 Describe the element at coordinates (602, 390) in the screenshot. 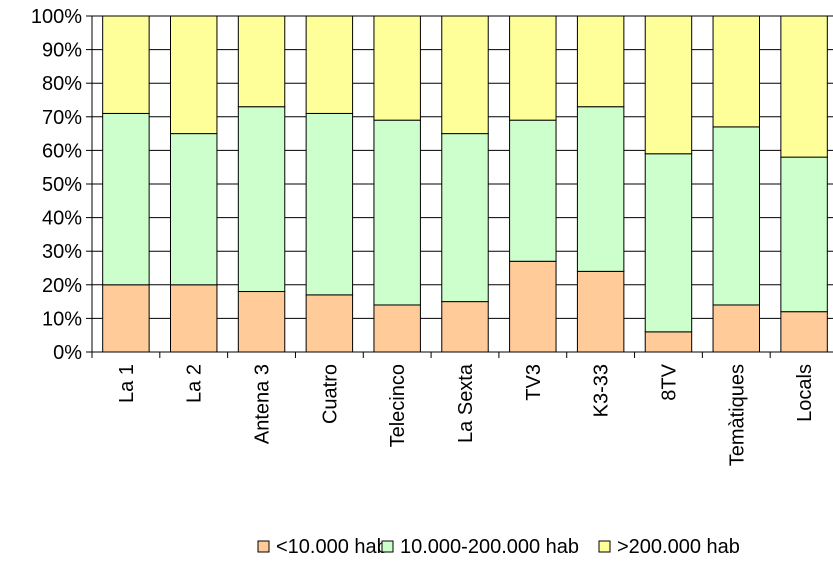

I see `x-category-label: K3-33` at that location.